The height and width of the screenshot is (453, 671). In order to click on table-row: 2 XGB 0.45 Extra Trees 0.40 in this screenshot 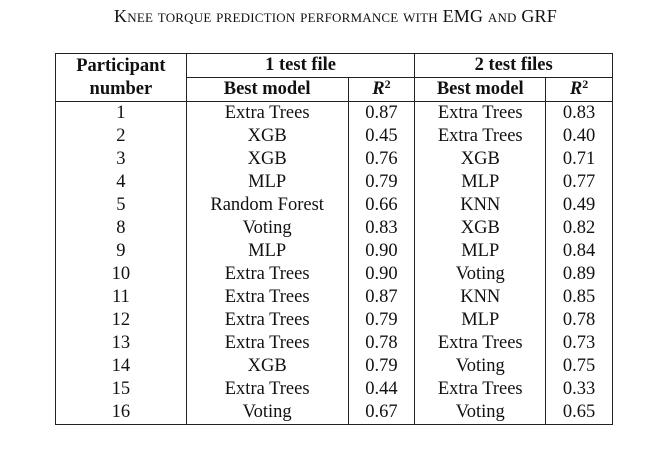, I will do `click(334, 136)`.